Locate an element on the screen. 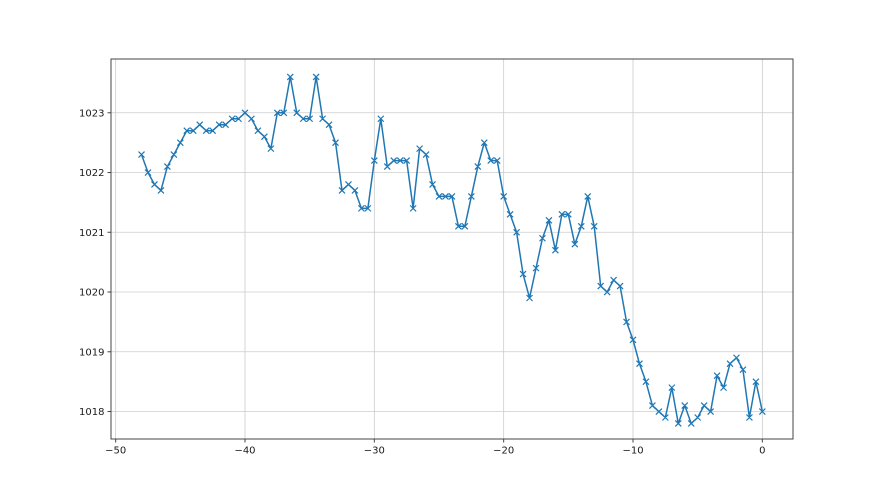 Image resolution: width=880 pixels, height=495 pixels. y-tick-label: 1020 is located at coordinates (91, 293).